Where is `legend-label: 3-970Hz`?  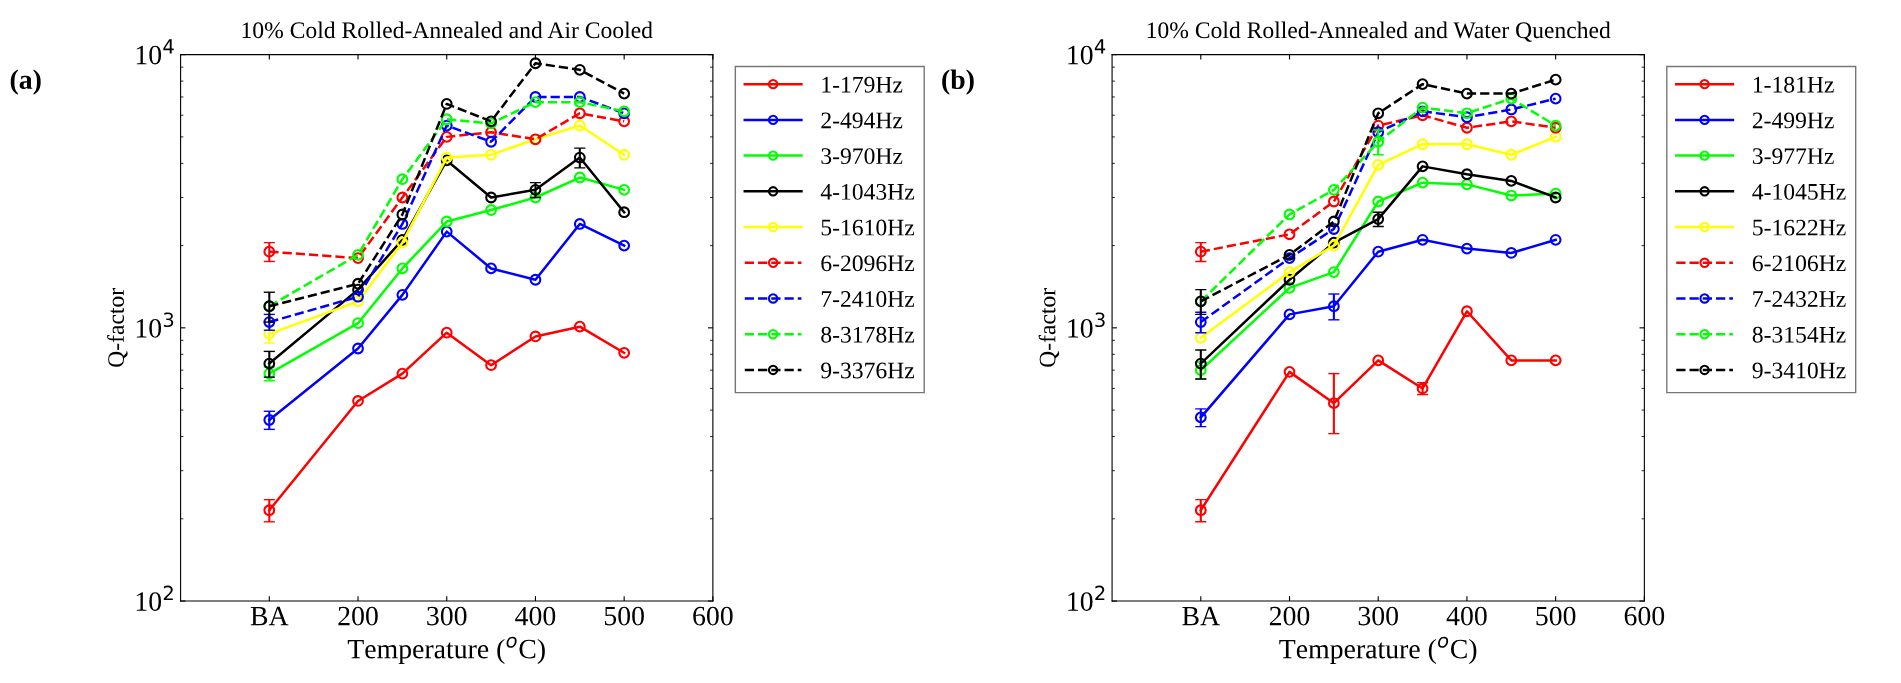
legend-label: 3-970Hz is located at coordinates (862, 156).